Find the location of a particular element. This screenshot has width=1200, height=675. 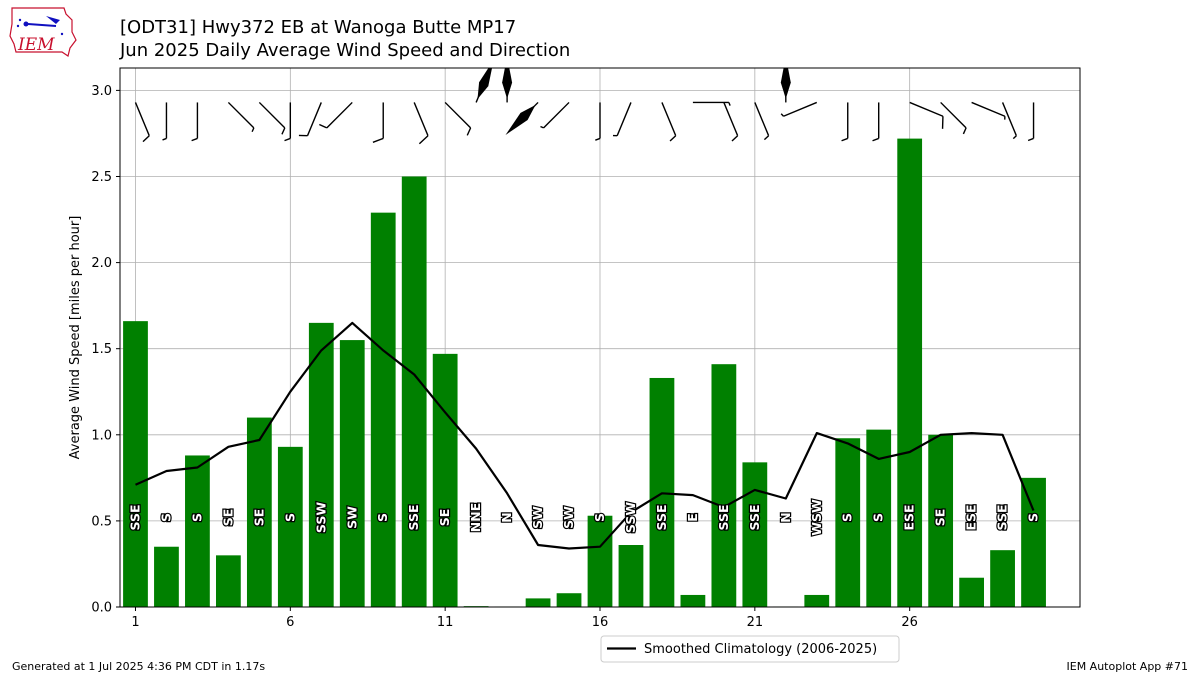

direction-label-day-22: N is located at coordinates (785, 517).